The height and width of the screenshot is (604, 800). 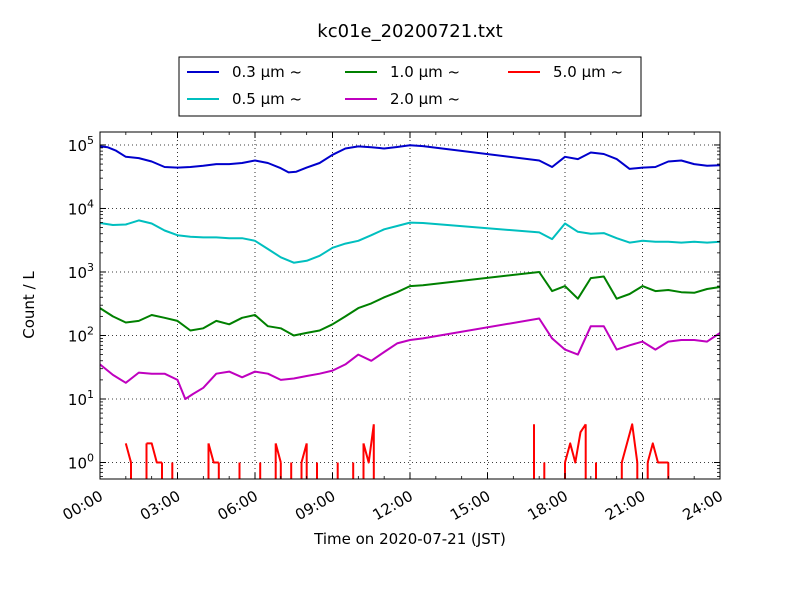 What do you see at coordinates (267, 99) in the screenshot?
I see `legend-label: 0.5 μm ~` at bounding box center [267, 99].